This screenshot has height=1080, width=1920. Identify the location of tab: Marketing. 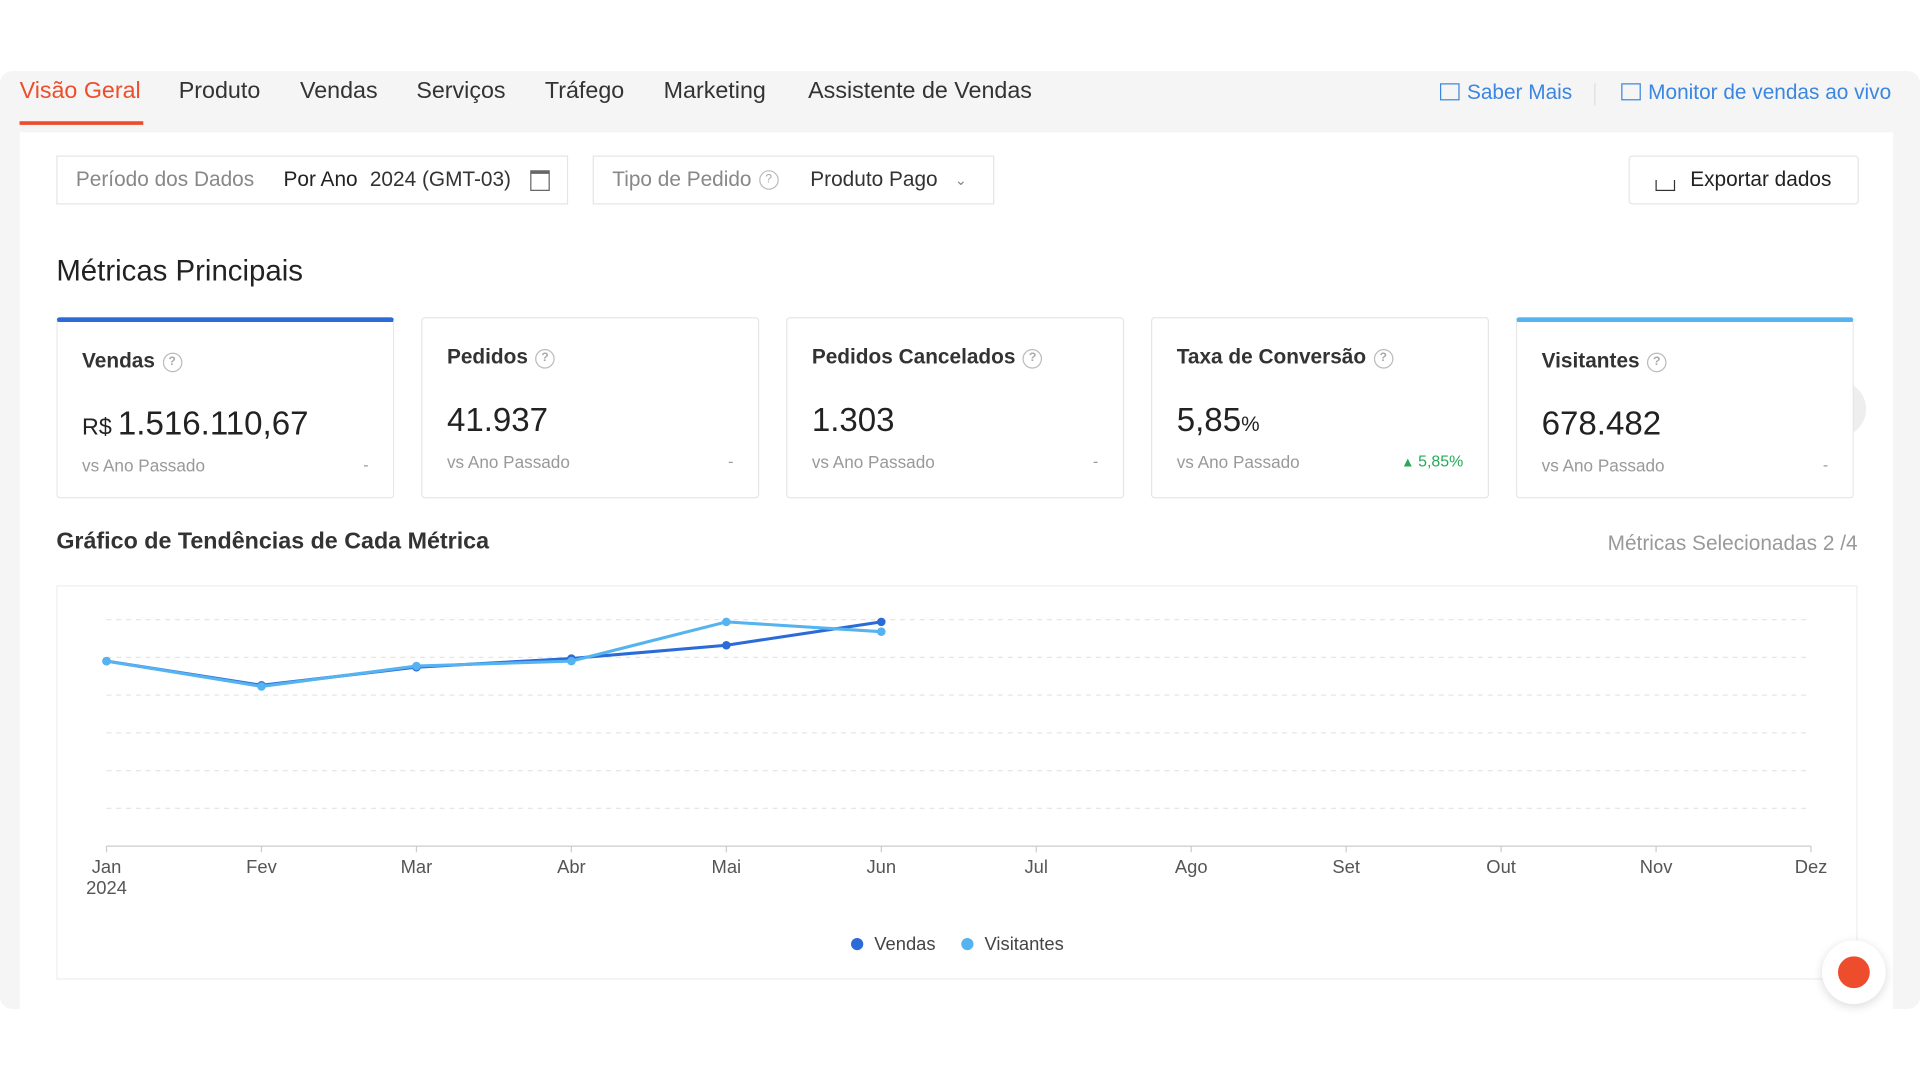
(714, 91).